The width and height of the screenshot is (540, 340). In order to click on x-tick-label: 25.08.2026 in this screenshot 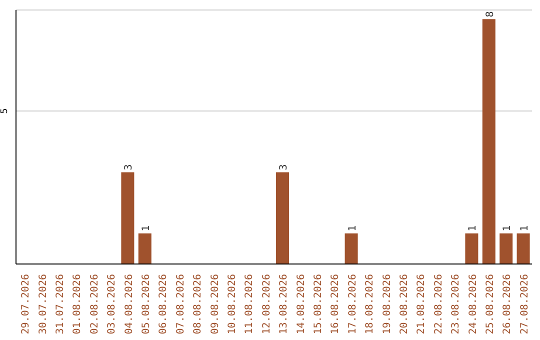, I will do `click(490, 304)`.